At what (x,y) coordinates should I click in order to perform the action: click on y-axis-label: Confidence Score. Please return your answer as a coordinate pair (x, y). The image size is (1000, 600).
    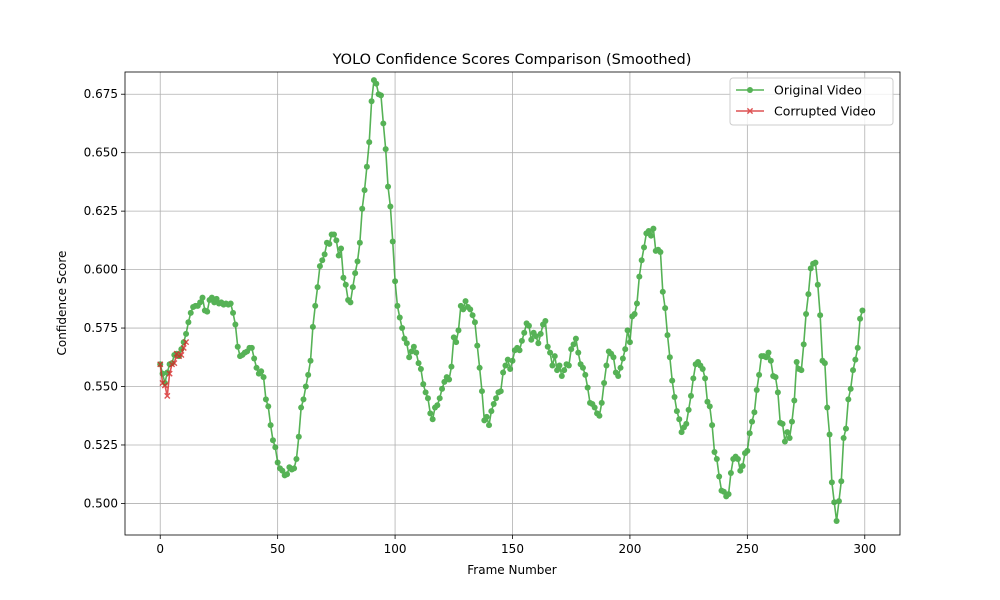
    Looking at the image, I should click on (62, 303).